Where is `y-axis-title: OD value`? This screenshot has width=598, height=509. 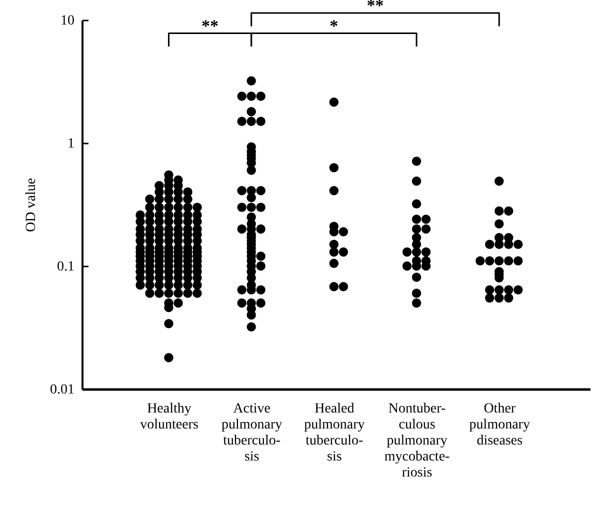
y-axis-title: OD value is located at coordinates (31, 205).